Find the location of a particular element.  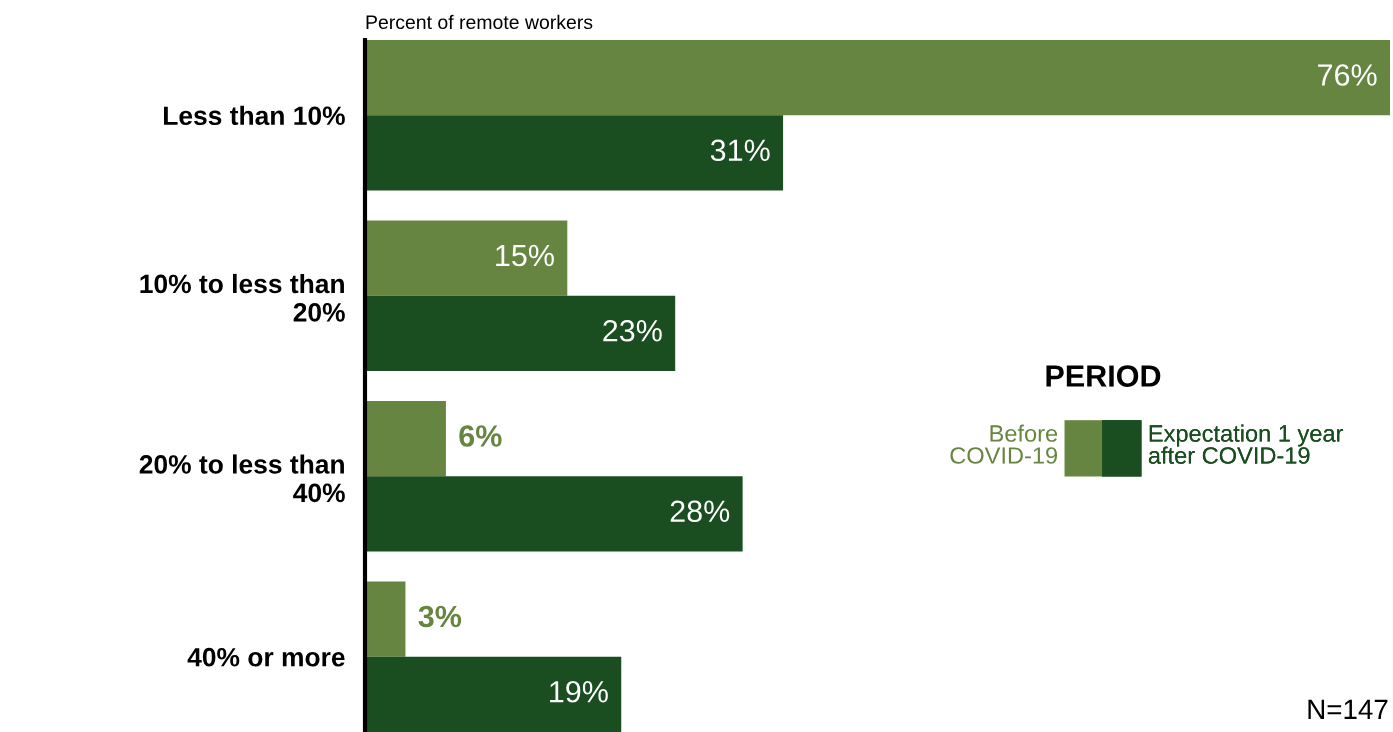

text: Before COVID-19 is located at coordinates (1004, 444).